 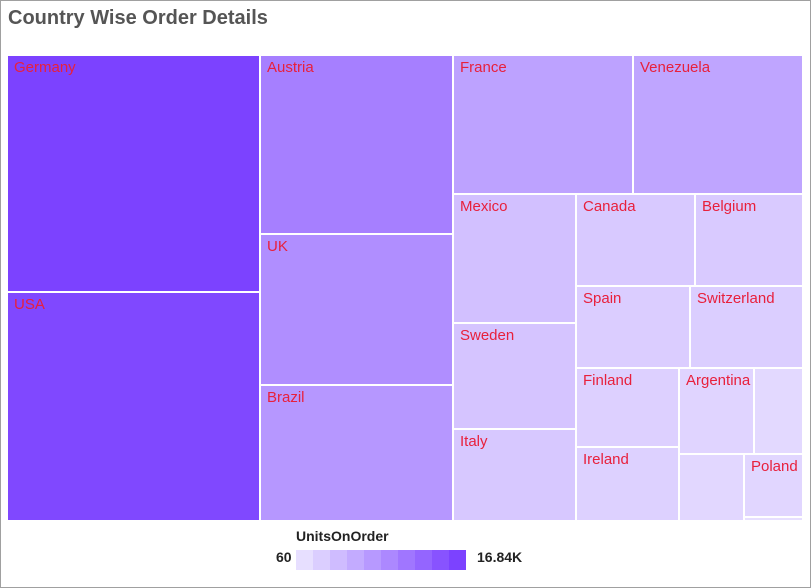 I want to click on treemap-tile: Finland, so click(x=627, y=407).